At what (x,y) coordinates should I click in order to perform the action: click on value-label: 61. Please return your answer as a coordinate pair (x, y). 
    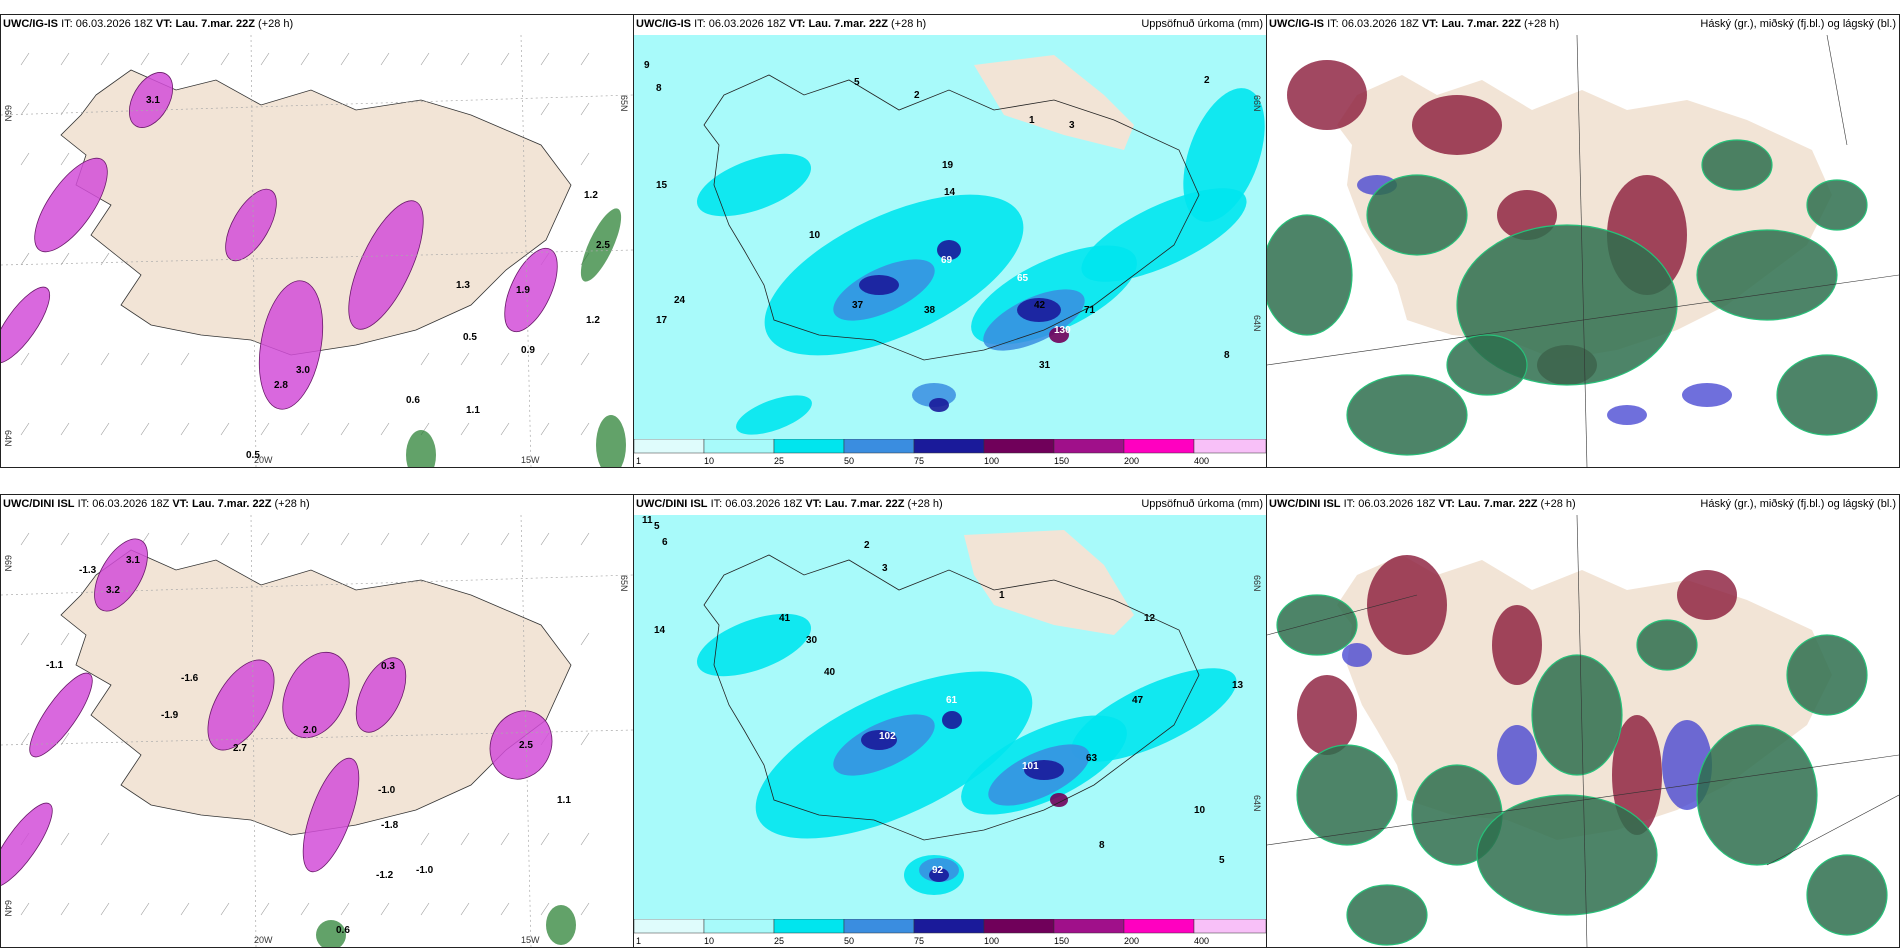
    Looking at the image, I should click on (952, 700).